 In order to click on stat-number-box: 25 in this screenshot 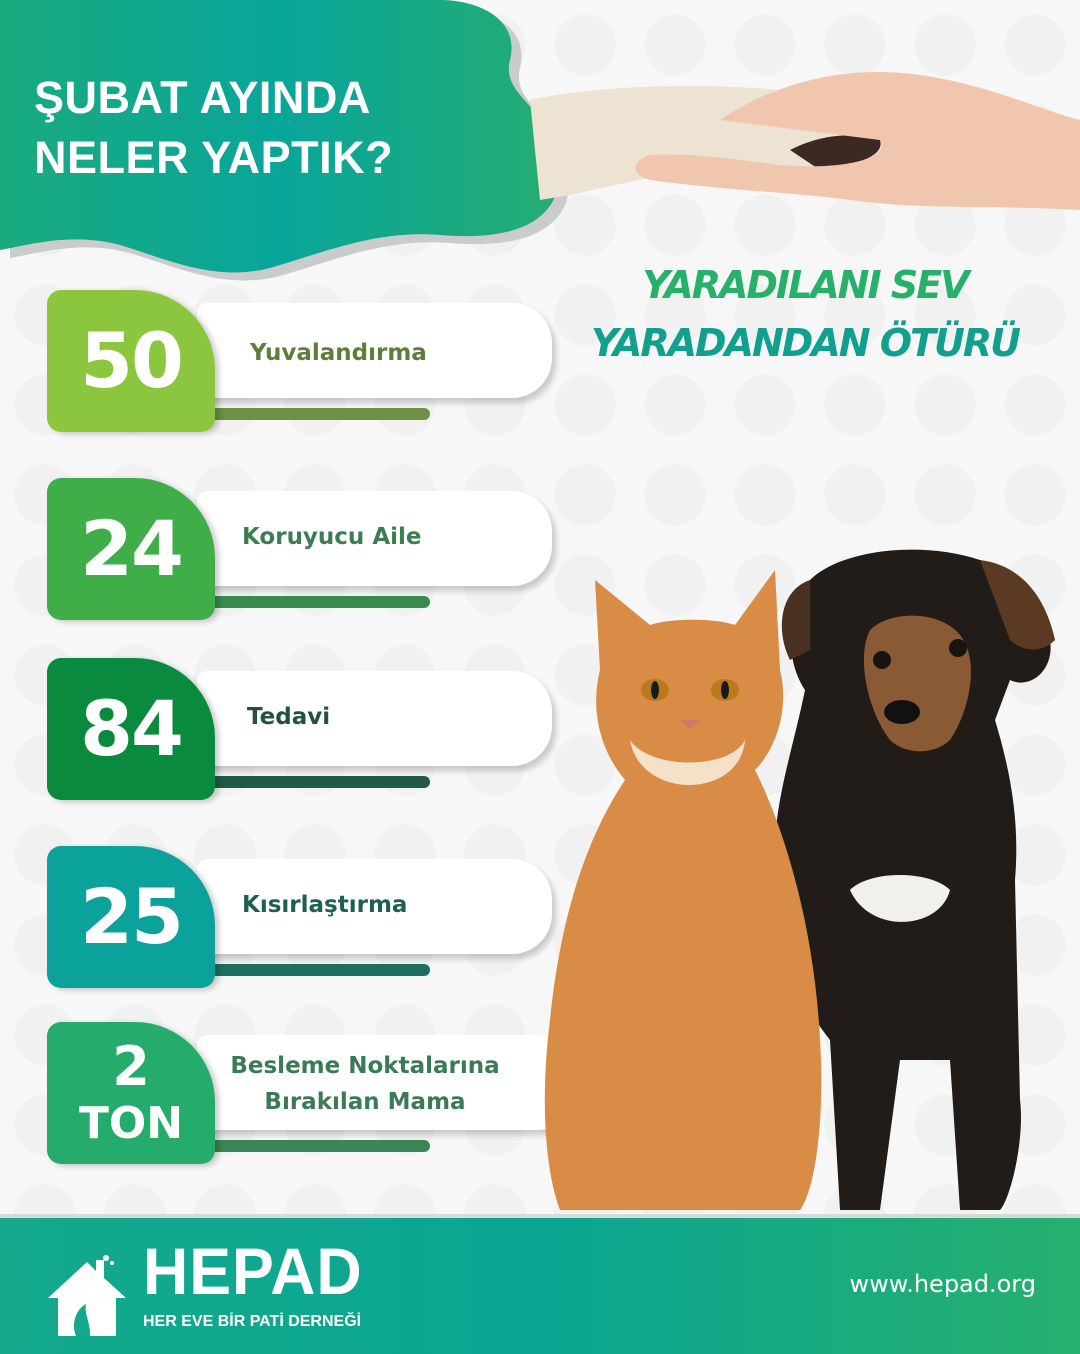, I will do `click(131, 917)`.